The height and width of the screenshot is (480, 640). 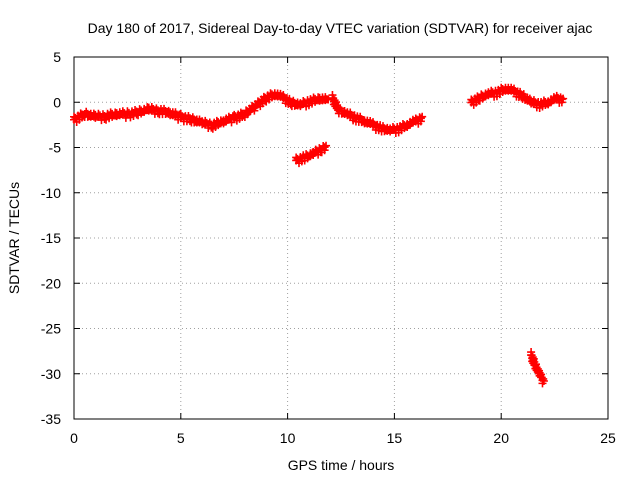 What do you see at coordinates (57, 57) in the screenshot?
I see `y-tick-label: 5` at bounding box center [57, 57].